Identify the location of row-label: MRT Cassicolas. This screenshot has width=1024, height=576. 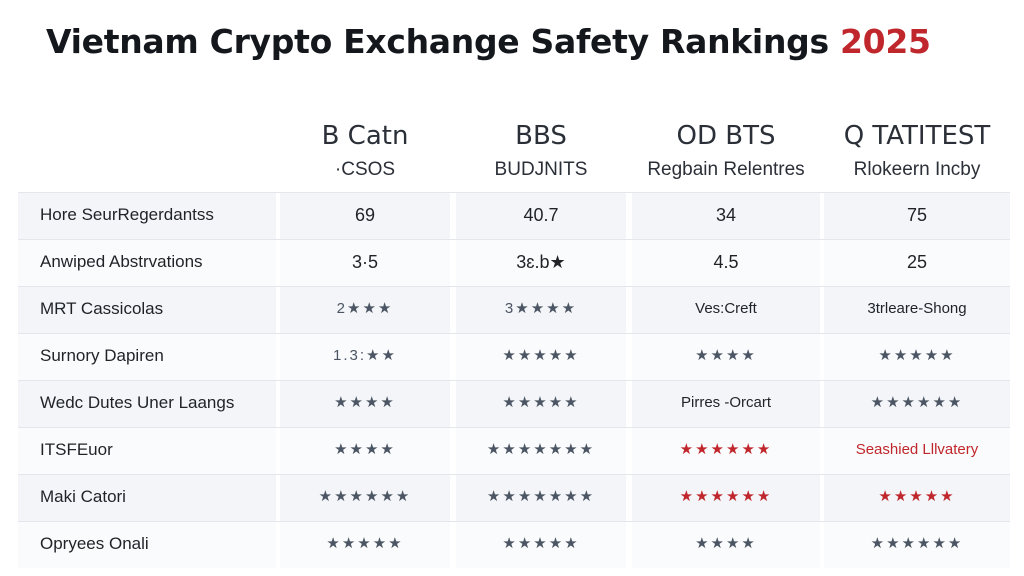
(102, 308).